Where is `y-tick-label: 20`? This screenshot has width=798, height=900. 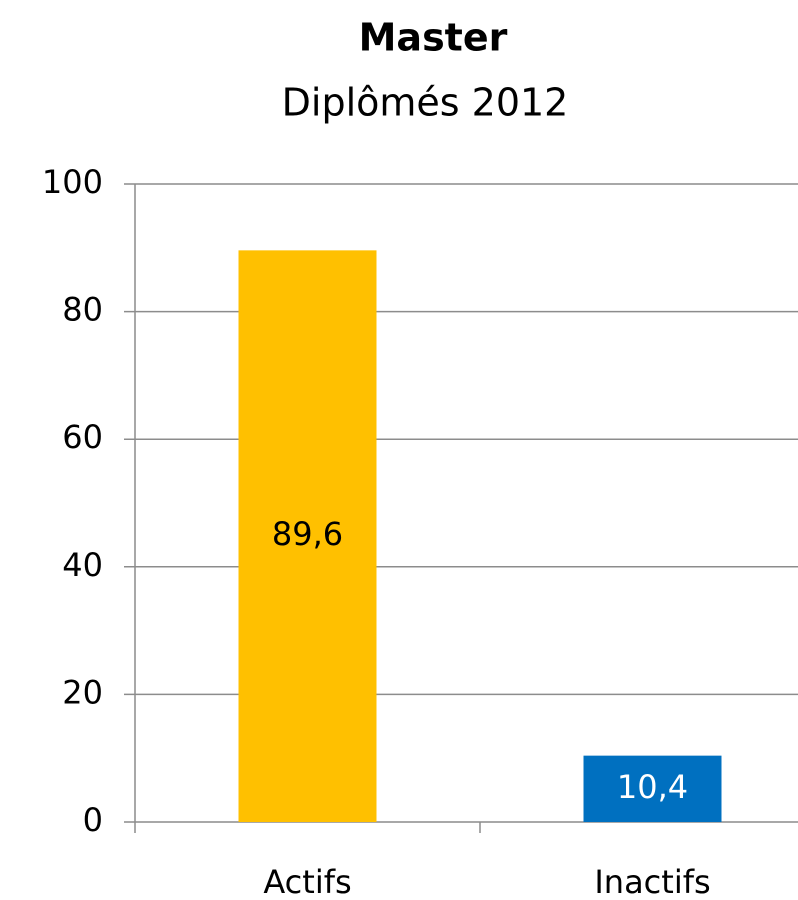 y-tick-label: 20 is located at coordinates (82, 692).